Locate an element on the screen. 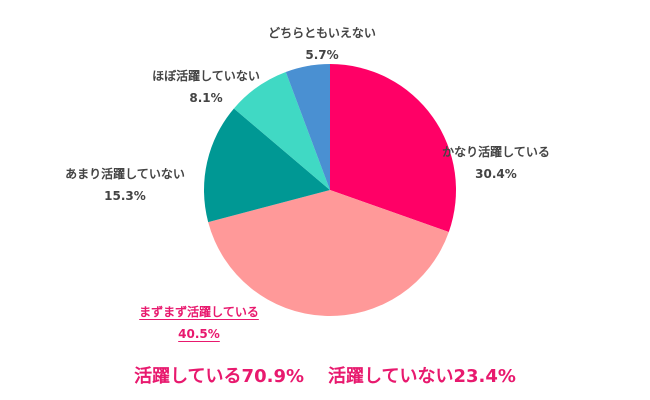 The height and width of the screenshot is (400, 650). slice-kanari is located at coordinates (393, 148).